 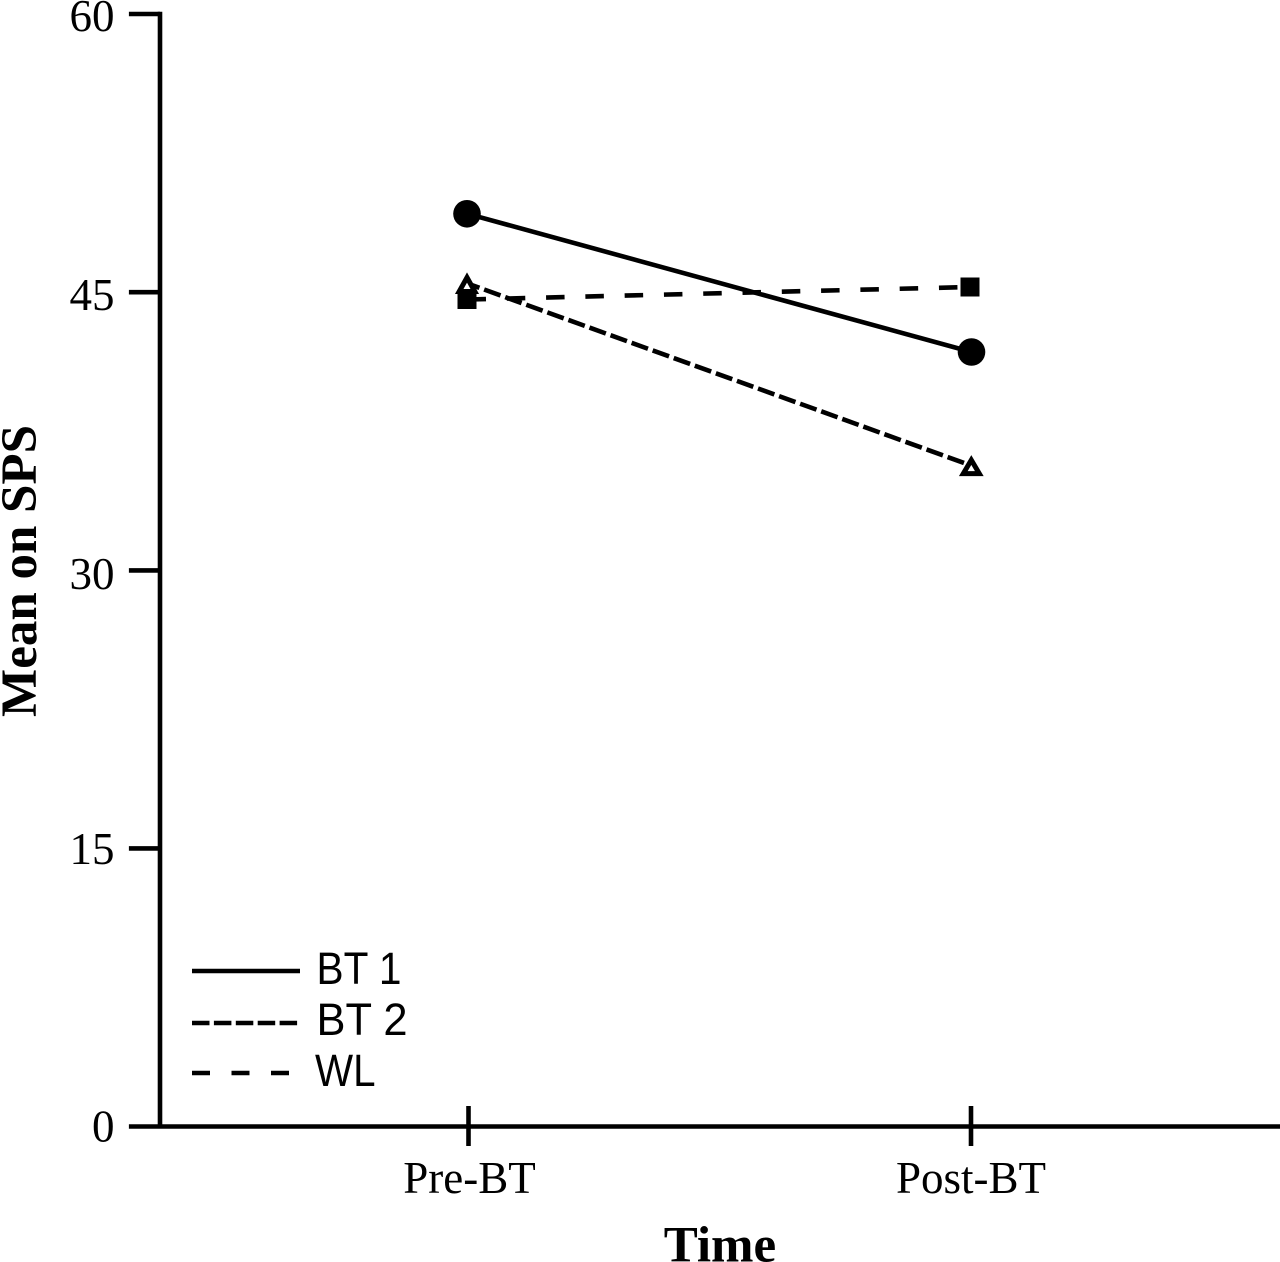 I want to click on svg-text: BT 1, so click(x=359, y=968).